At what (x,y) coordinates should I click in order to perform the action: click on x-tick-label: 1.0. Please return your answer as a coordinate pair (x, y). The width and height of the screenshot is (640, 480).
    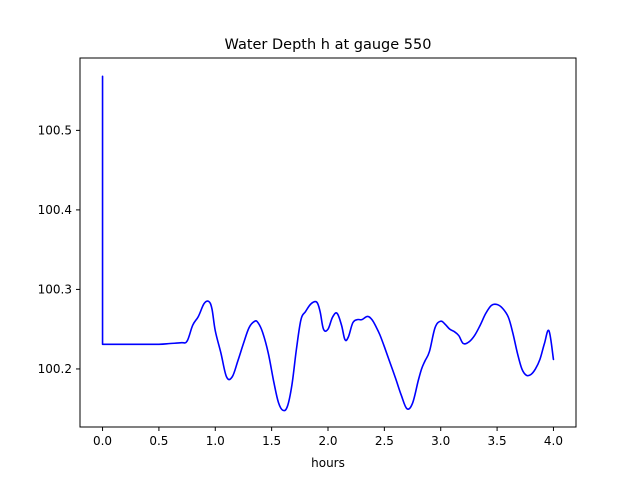
    Looking at the image, I should click on (215, 441).